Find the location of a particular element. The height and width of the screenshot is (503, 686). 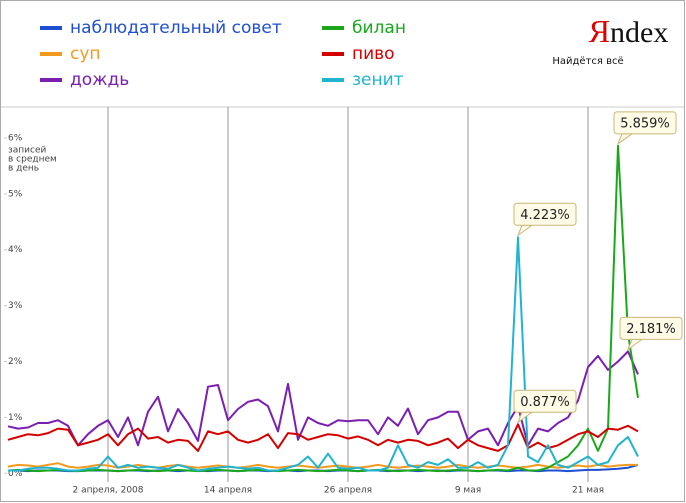

value-label: 2.181% is located at coordinates (651, 329).